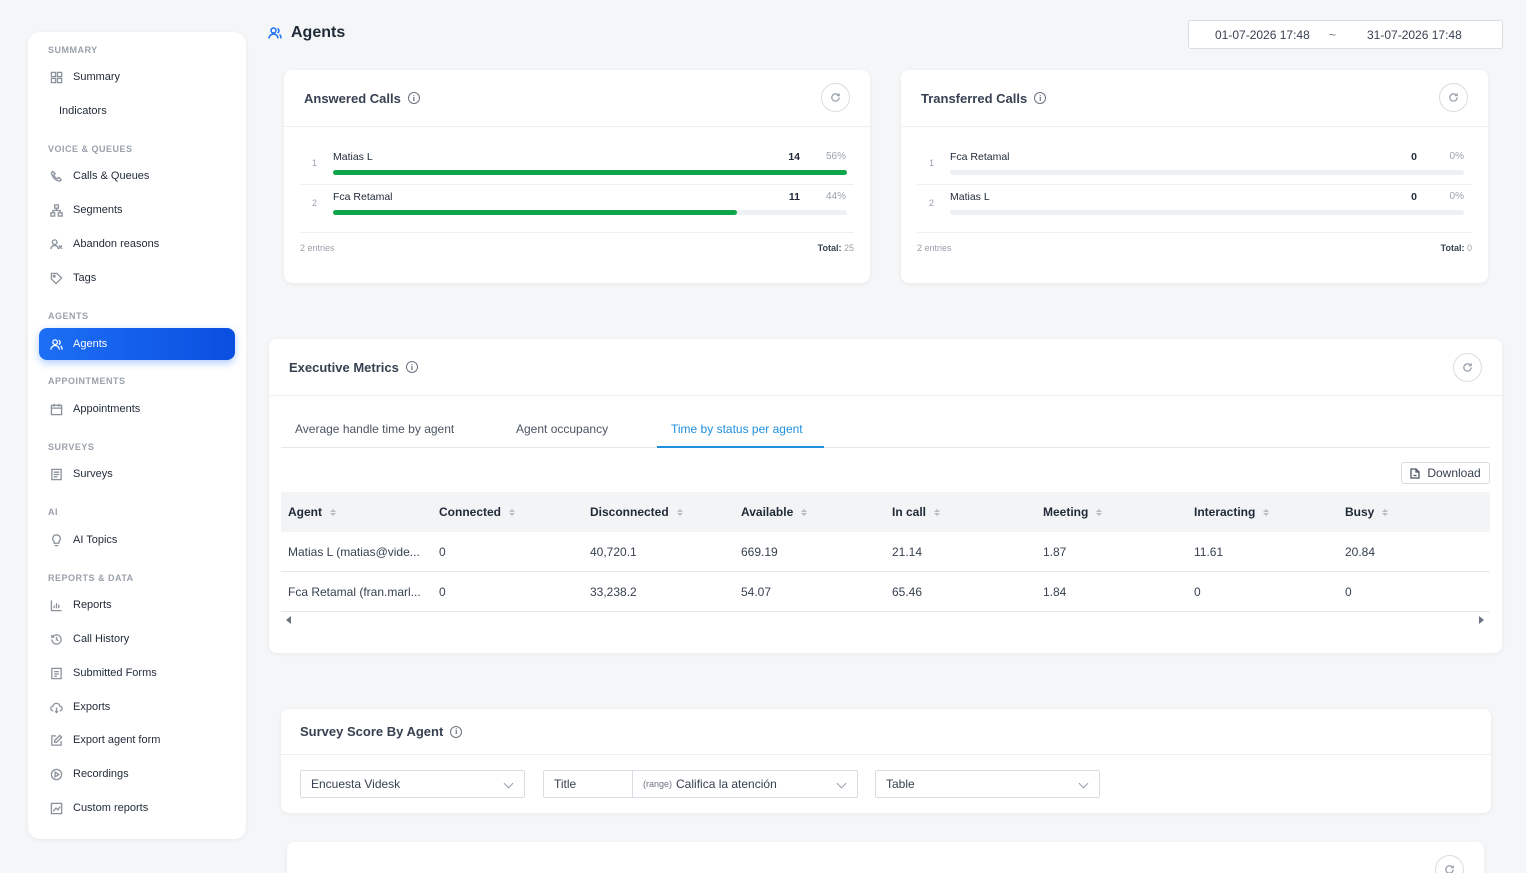  Describe the element at coordinates (907, 592) in the screenshot. I see `cell-in-call: 65.46` at that location.